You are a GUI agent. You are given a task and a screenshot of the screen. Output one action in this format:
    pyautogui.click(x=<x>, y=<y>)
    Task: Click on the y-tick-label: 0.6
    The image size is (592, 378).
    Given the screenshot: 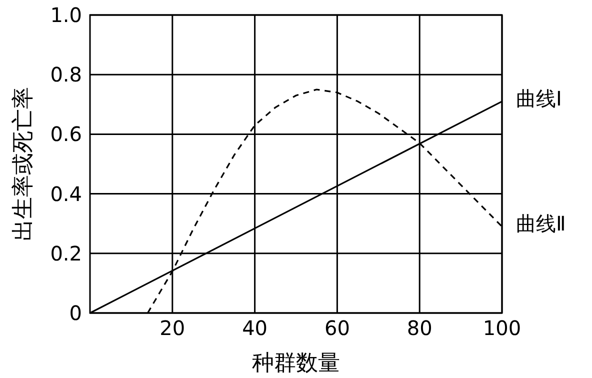 What is the action you would take?
    pyautogui.click(x=66, y=134)
    